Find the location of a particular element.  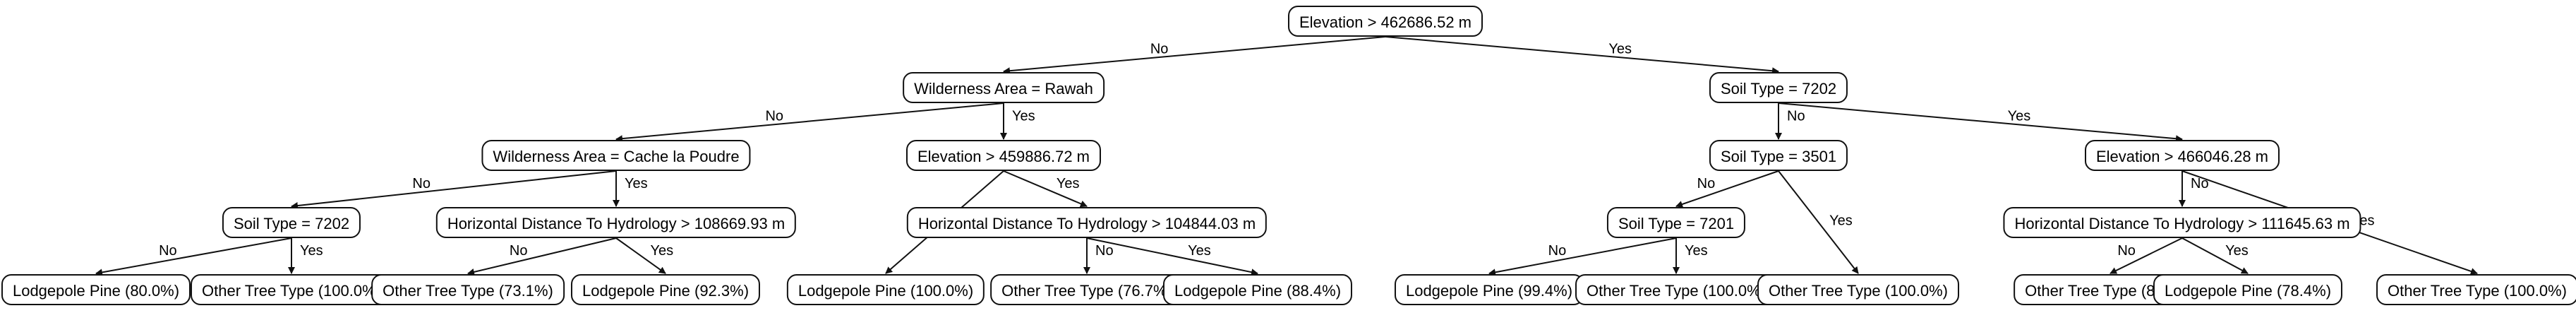

edge-n8-l4 is located at coordinates (640, 256).